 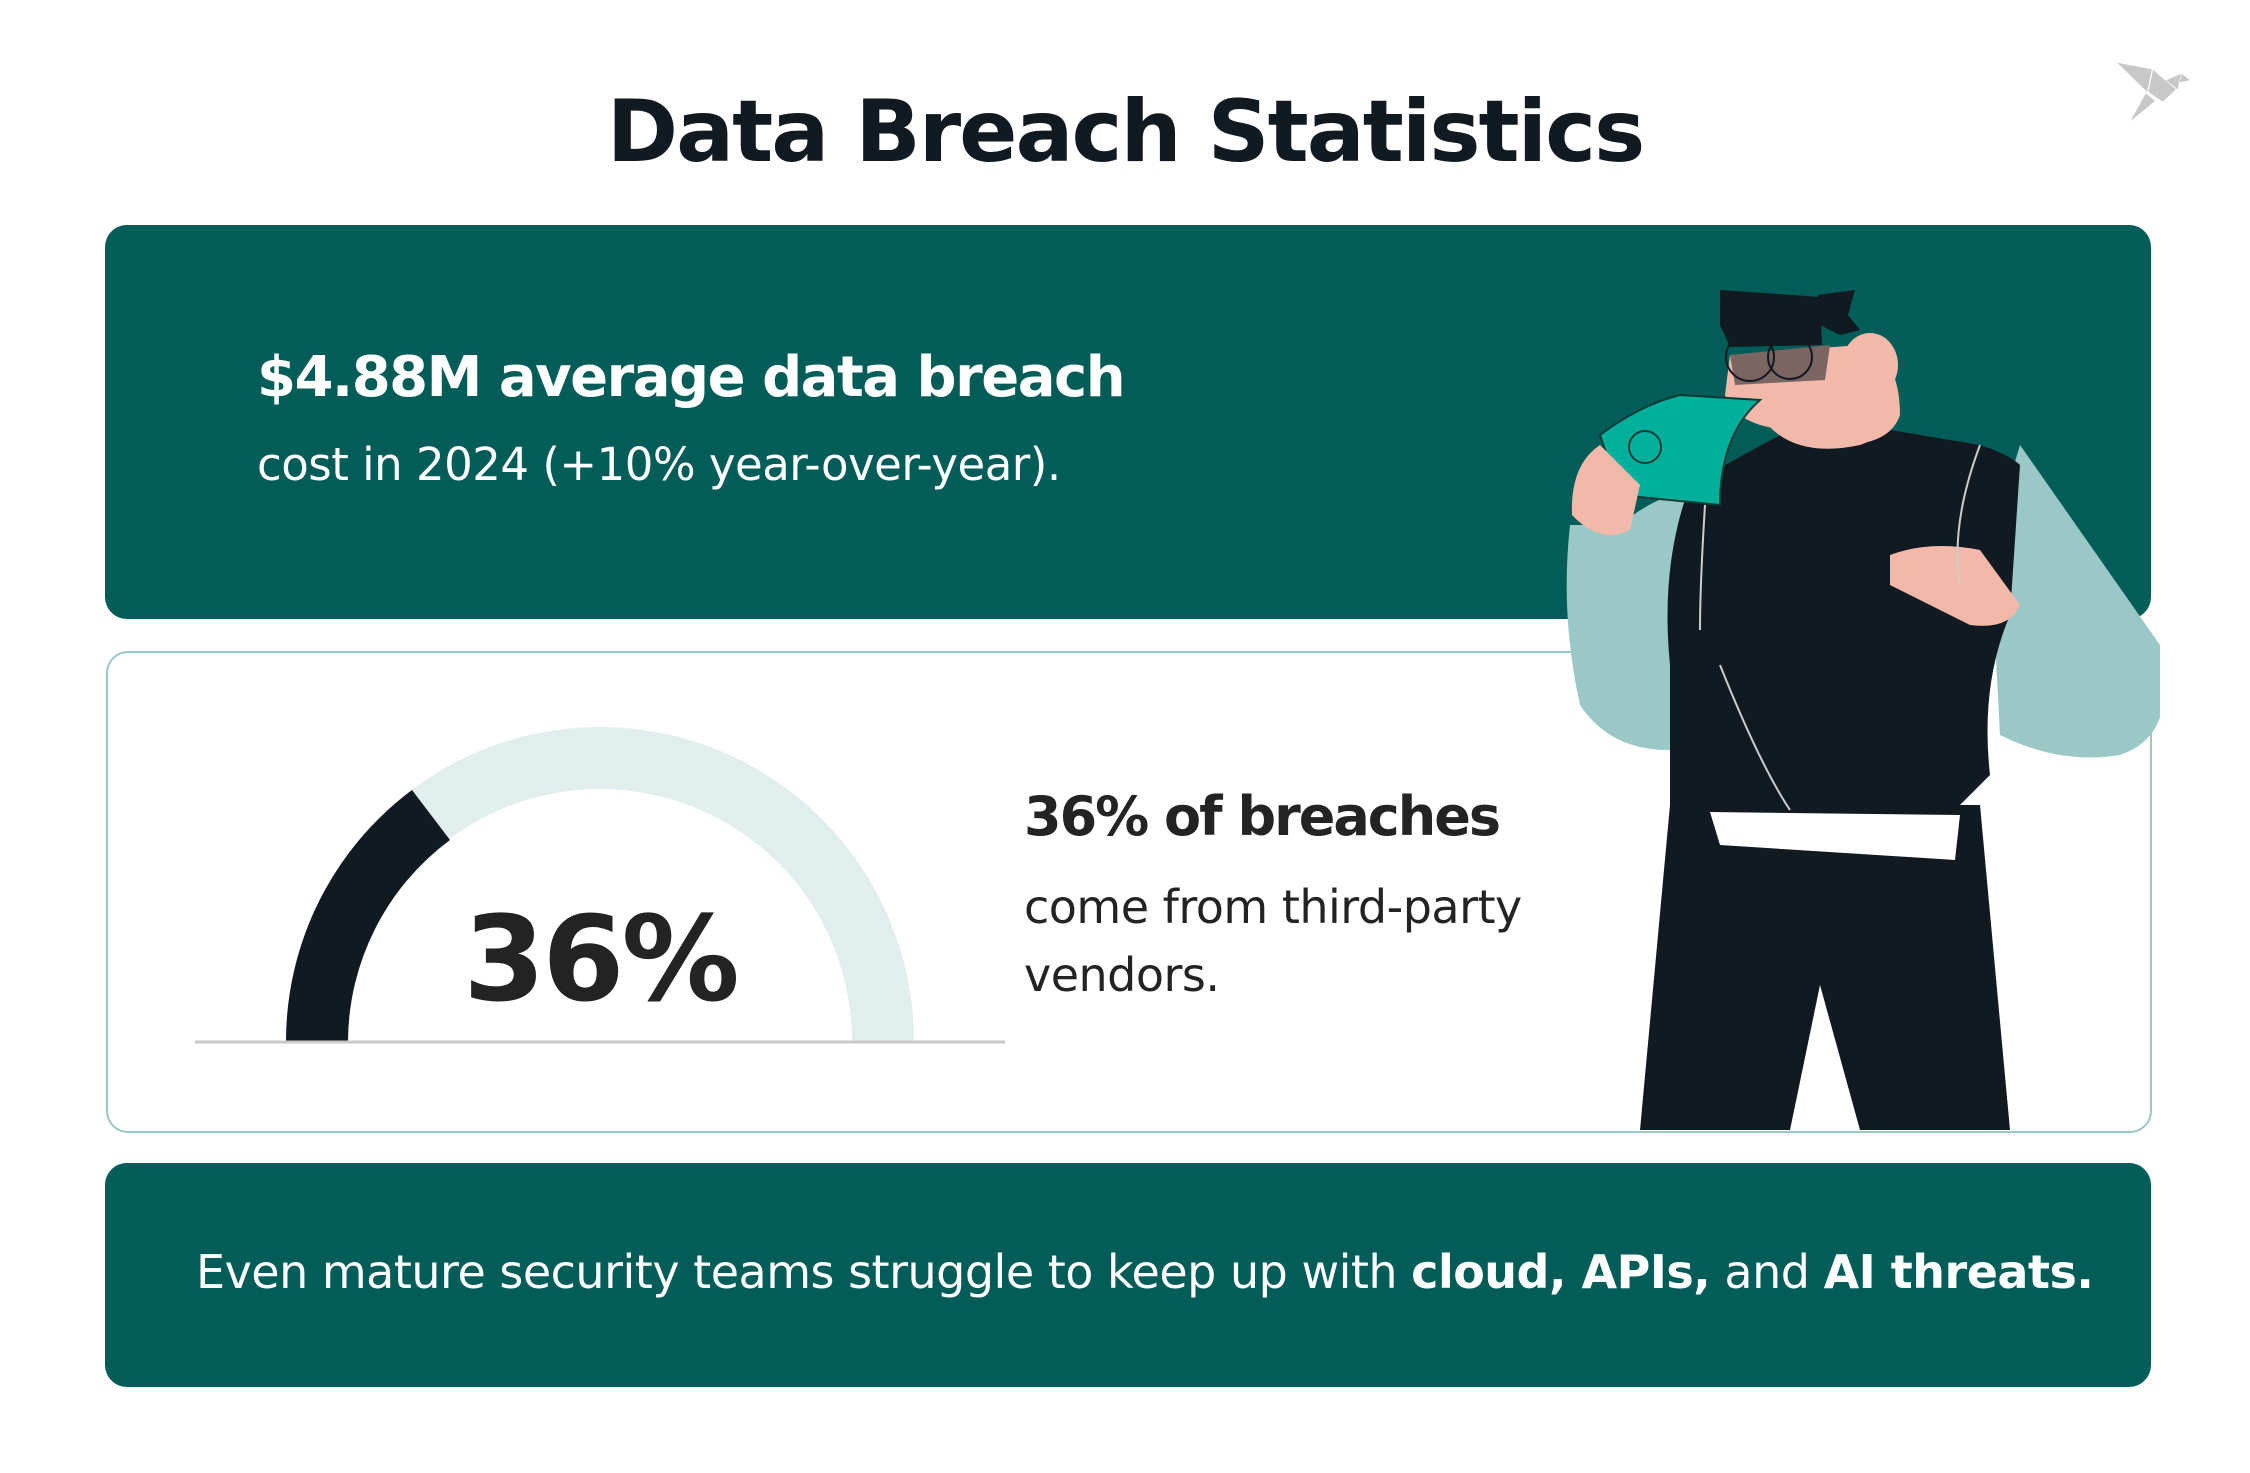 I want to click on third-party-subtext: come from third-party vendors., so click(x=1324, y=941).